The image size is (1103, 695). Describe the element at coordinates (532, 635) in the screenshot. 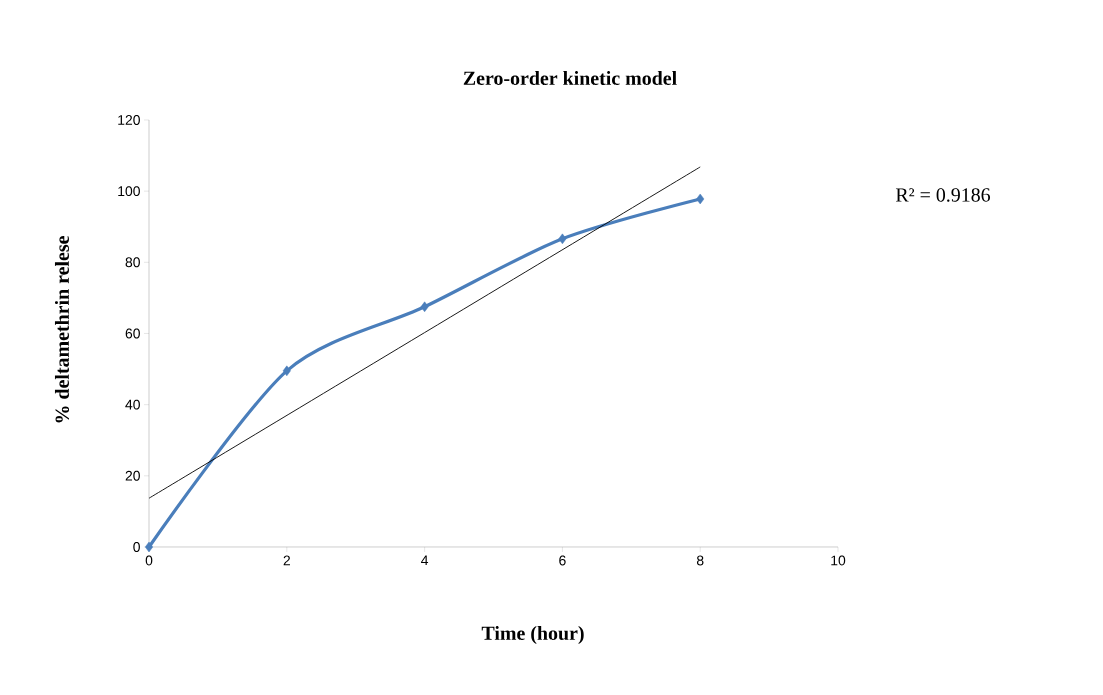

I see `x-axis-title: Time (hour)` at that location.